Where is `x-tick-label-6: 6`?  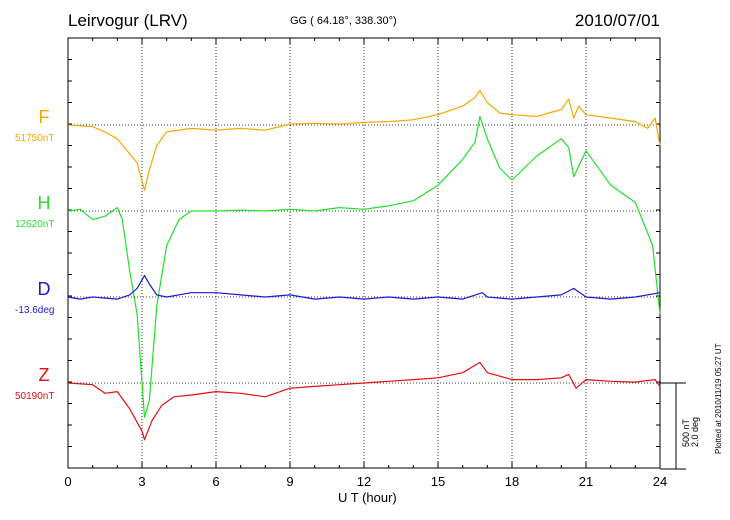
x-tick-label-6: 6 is located at coordinates (215, 481).